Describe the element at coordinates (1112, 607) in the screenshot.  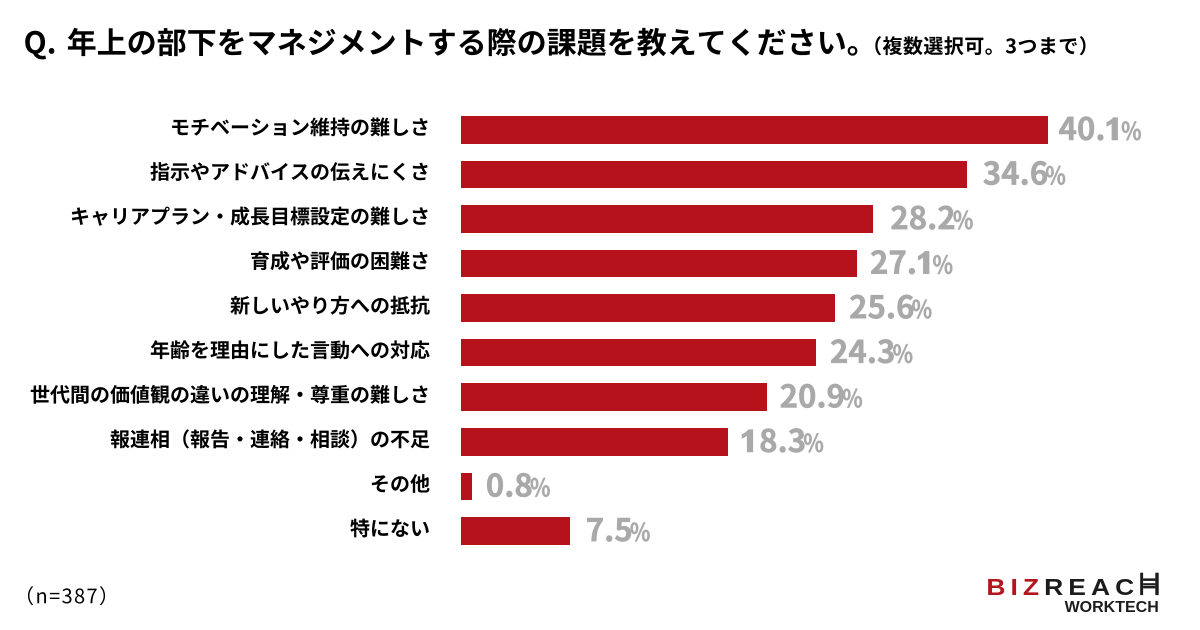
I see `svg-text: WORKTECH` at that location.